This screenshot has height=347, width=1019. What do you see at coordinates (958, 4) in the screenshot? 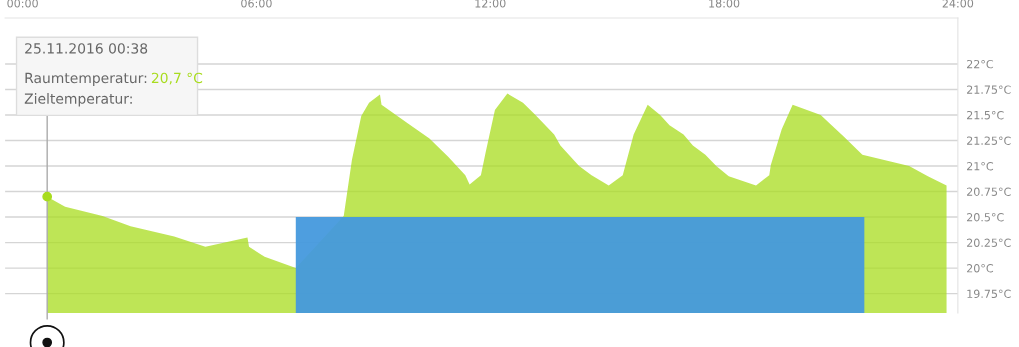
I see `x-tick-label: 24:00` at bounding box center [958, 4].